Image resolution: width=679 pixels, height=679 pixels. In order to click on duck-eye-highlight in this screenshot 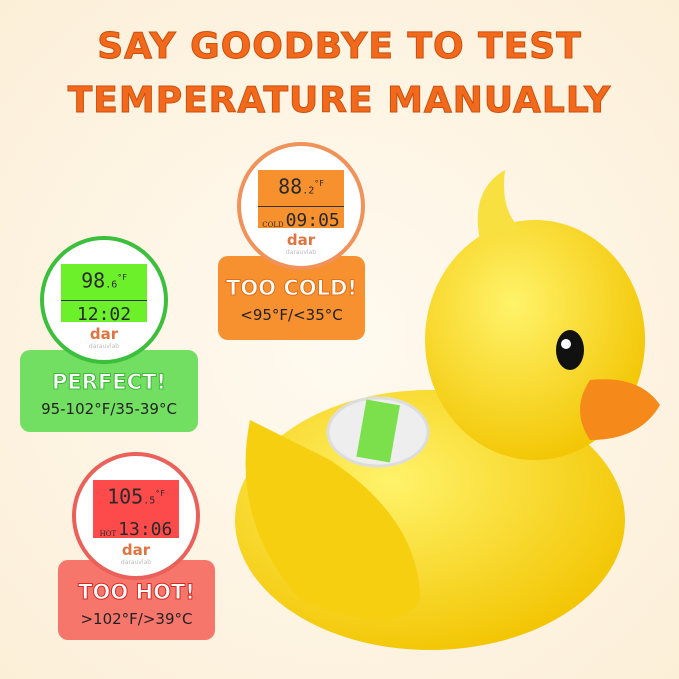, I will do `click(566, 344)`.